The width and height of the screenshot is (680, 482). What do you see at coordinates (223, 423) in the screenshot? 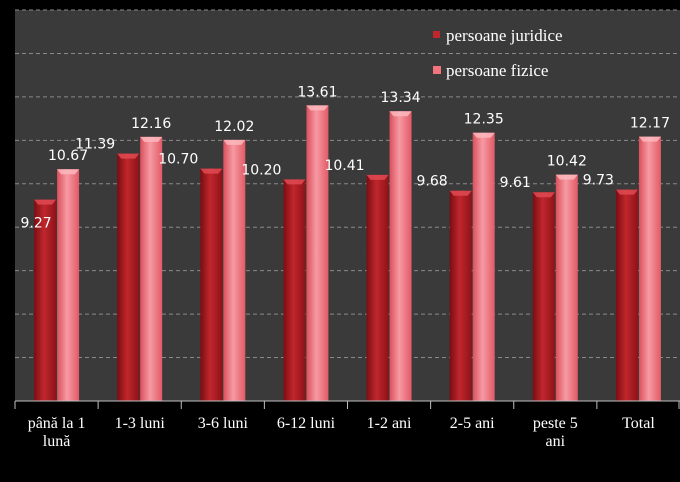
I see `x-tick-label: 3-6 luni` at bounding box center [223, 423].